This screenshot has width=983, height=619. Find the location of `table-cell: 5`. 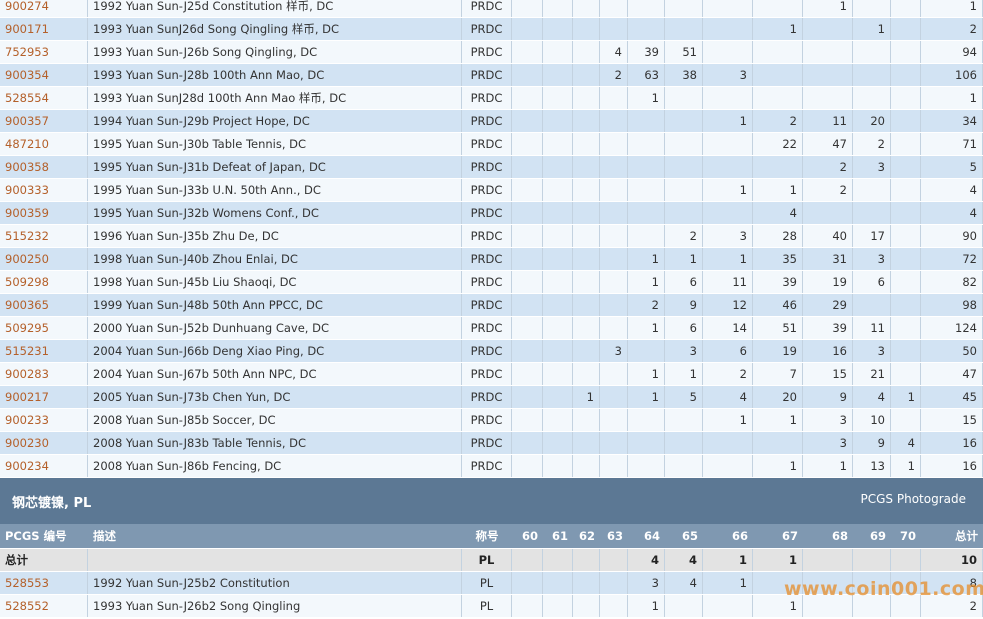

table-cell: 5 is located at coordinates (952, 166).